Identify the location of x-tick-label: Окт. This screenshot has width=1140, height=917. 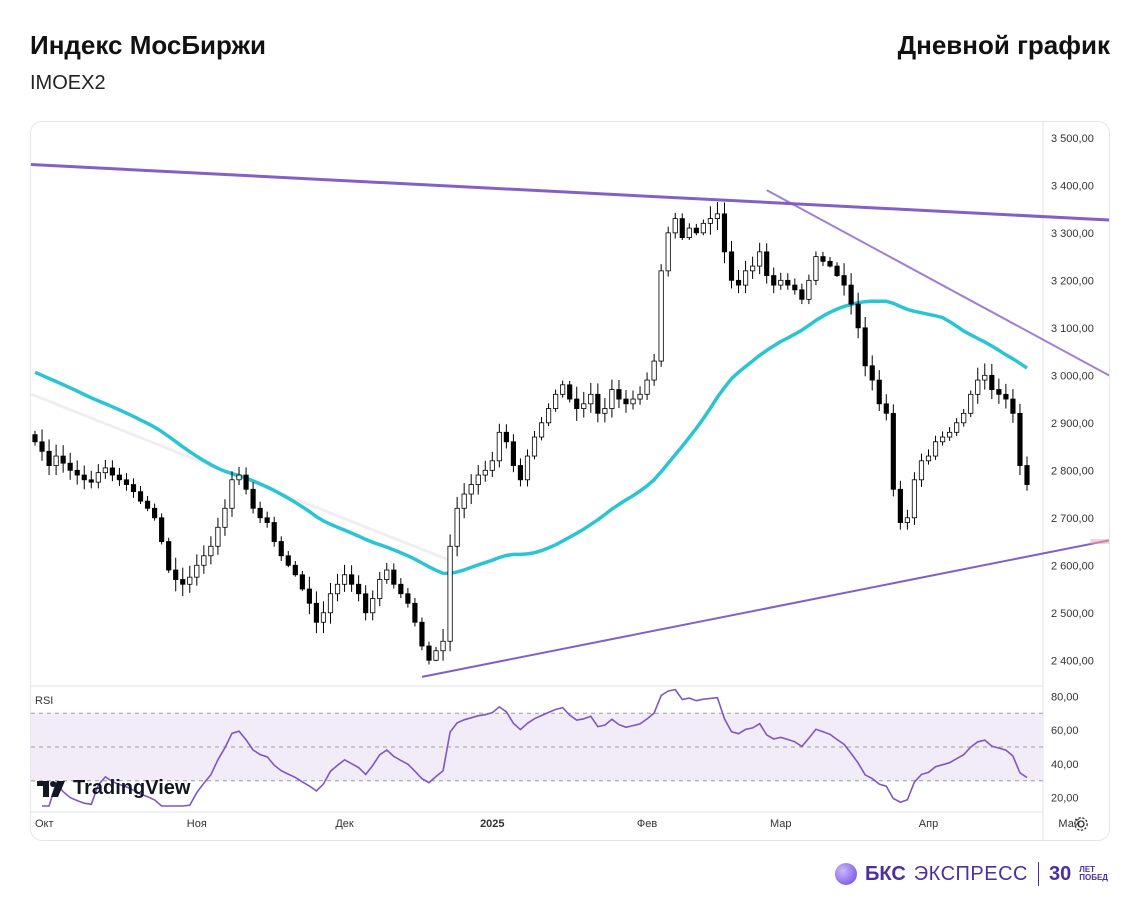
(44, 824).